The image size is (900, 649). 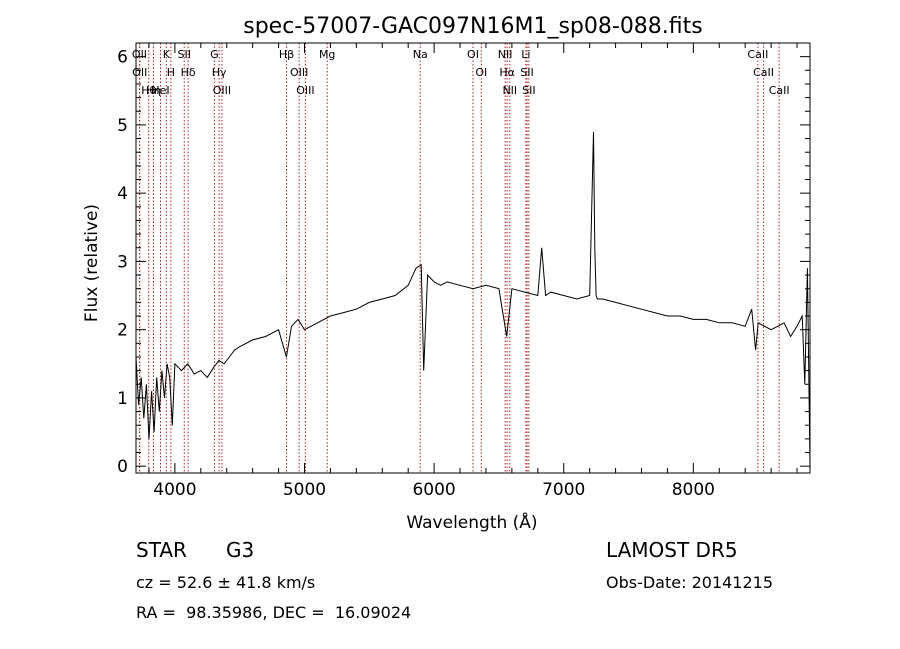 I want to click on line-label-20: NII, so click(x=505, y=54).